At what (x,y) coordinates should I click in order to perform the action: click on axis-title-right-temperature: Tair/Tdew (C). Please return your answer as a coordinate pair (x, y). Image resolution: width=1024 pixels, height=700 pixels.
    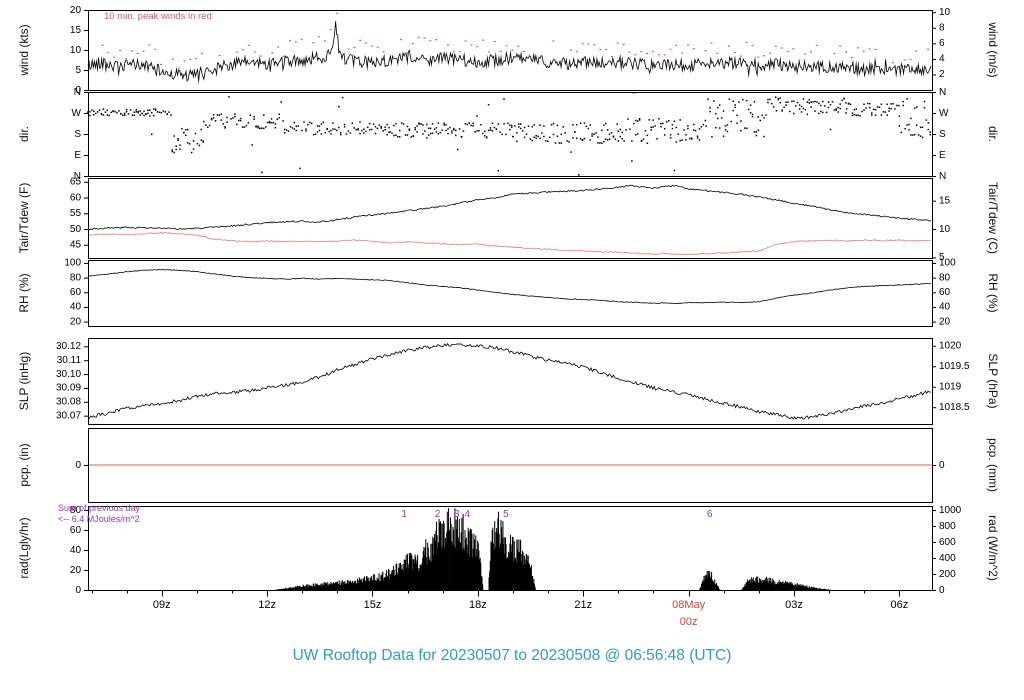
    Looking at the image, I should click on (993, 218).